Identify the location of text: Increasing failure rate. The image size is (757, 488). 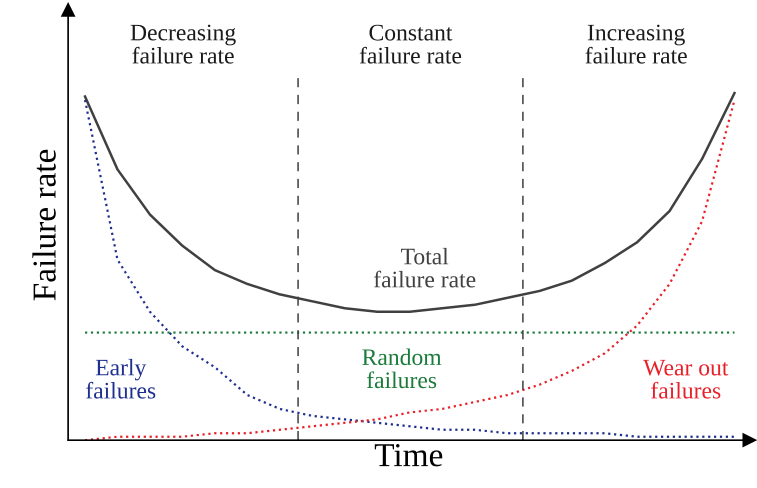
(636, 44).